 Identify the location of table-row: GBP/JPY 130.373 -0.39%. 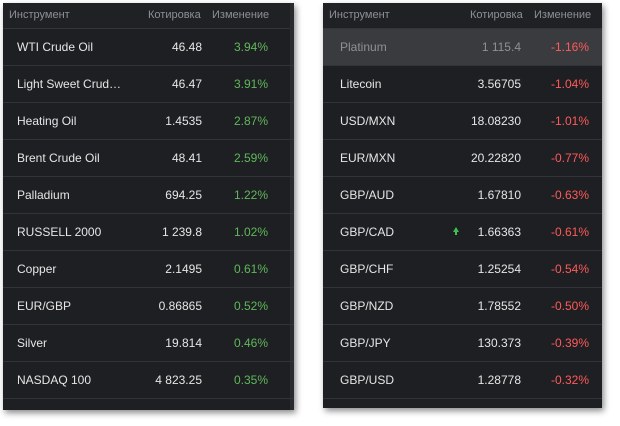
(462, 343).